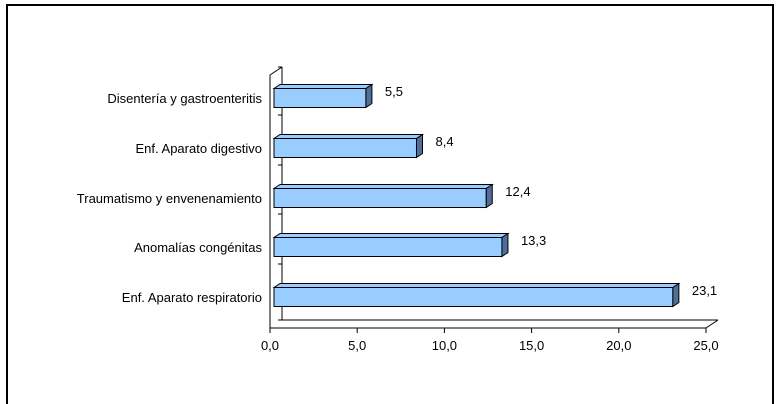 The height and width of the screenshot is (404, 782). Describe the element at coordinates (618, 345) in the screenshot. I see `x-tick-label: 20,0` at that location.